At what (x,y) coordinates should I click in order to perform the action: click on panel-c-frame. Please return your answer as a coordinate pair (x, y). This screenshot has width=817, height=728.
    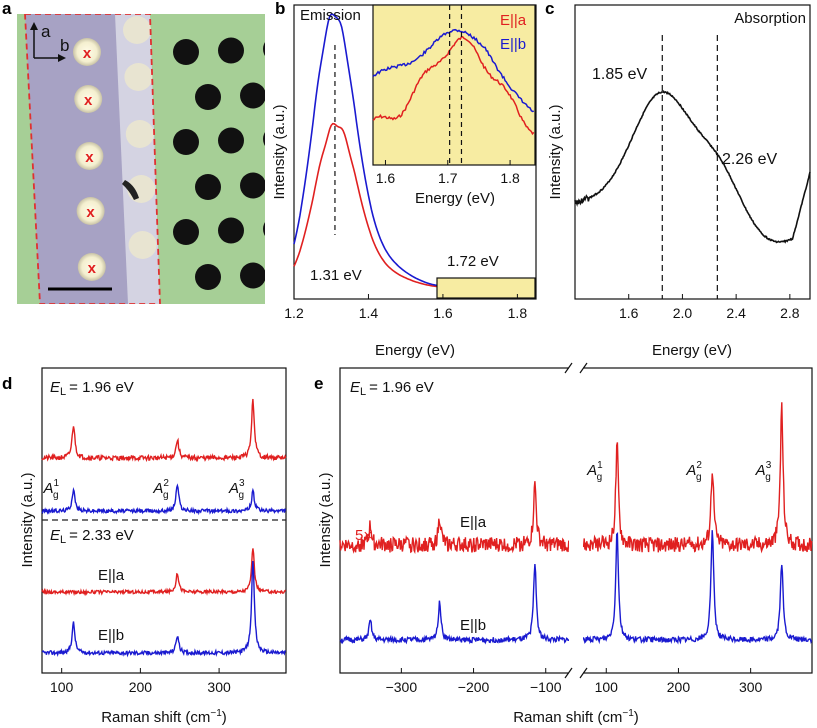
    Looking at the image, I should click on (692, 152).